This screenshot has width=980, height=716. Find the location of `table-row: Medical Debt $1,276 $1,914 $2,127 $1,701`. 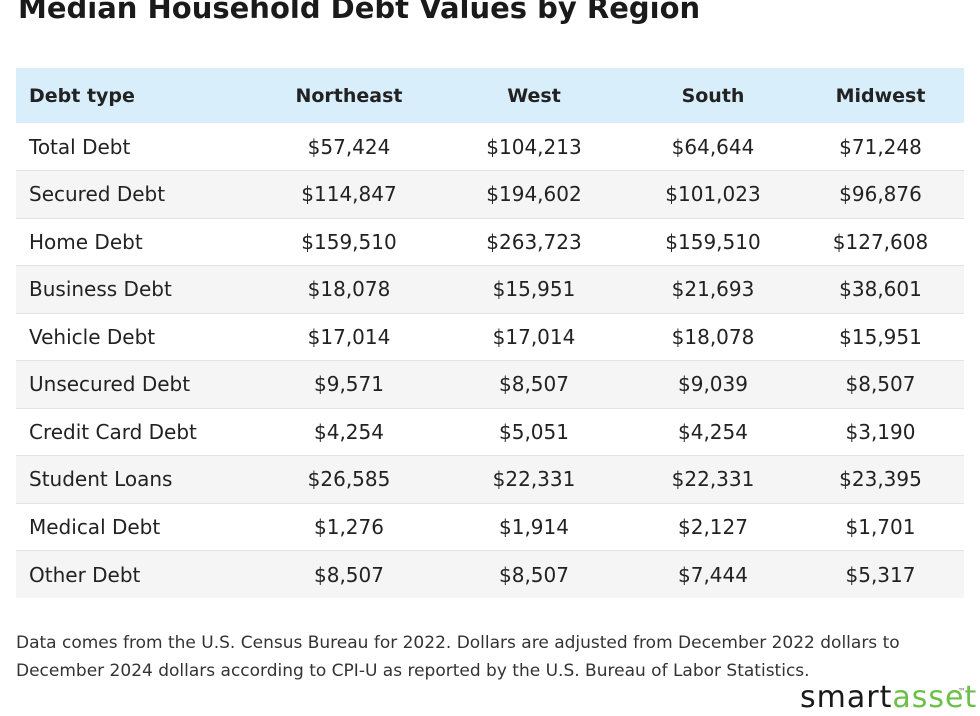

table-row: Medical Debt $1,276 $1,914 $2,127 $1,701 is located at coordinates (490, 527).